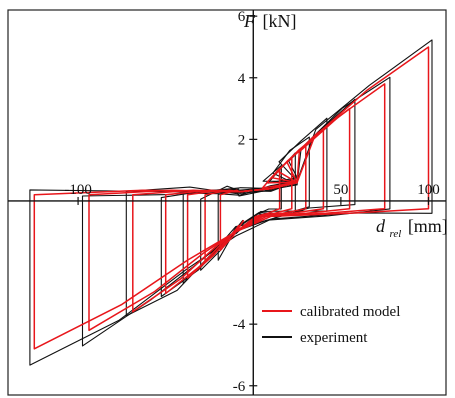 The width and height of the screenshot is (455, 398). What do you see at coordinates (428, 190) in the screenshot?
I see `x-tick-label: 100` at bounding box center [428, 190].